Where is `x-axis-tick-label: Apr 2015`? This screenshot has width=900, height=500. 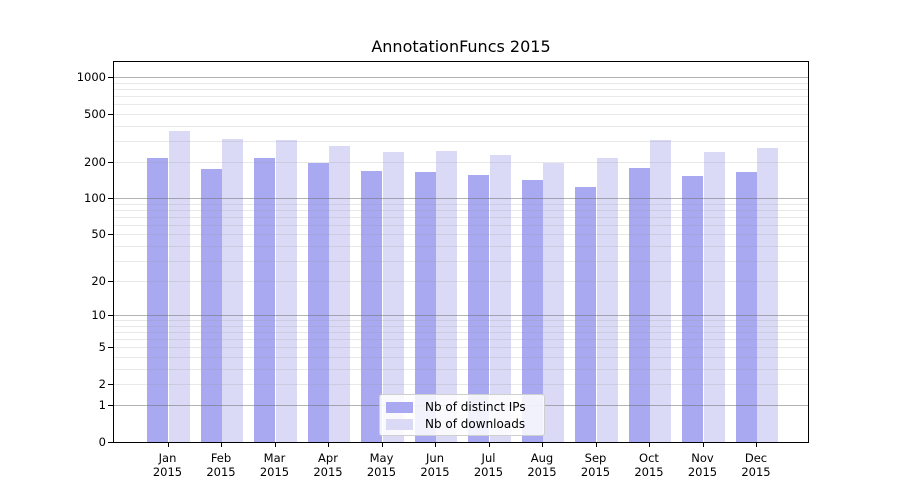 x-axis-tick-label: Apr 2015 is located at coordinates (328, 465).